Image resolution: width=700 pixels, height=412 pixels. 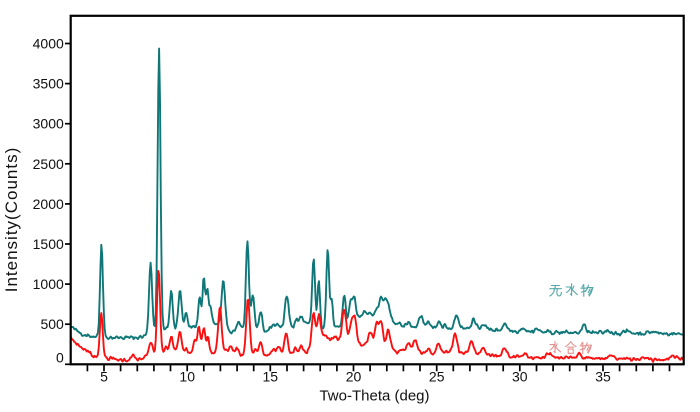 What do you see at coordinates (48, 124) in the screenshot?
I see `svg-text: 3000` at bounding box center [48, 124].